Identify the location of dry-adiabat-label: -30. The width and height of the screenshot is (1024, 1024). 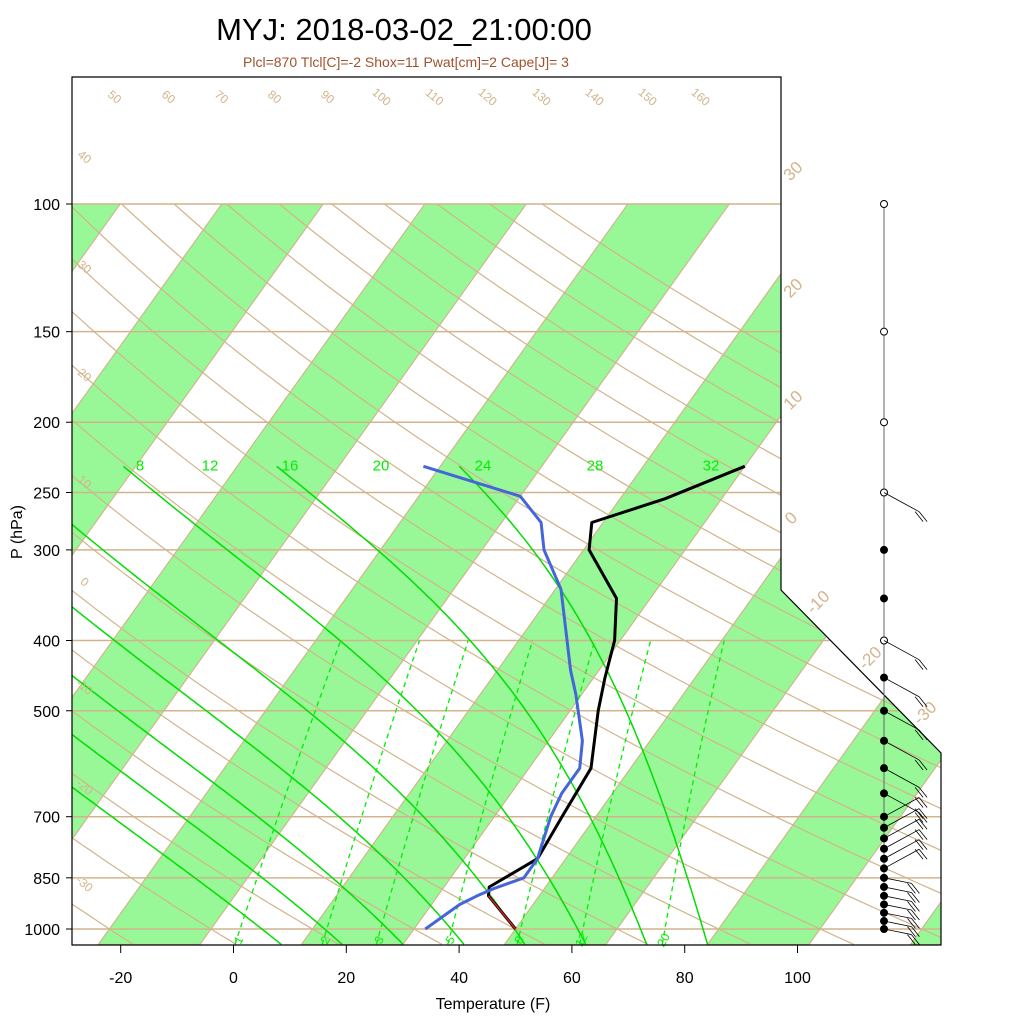
(84, 884).